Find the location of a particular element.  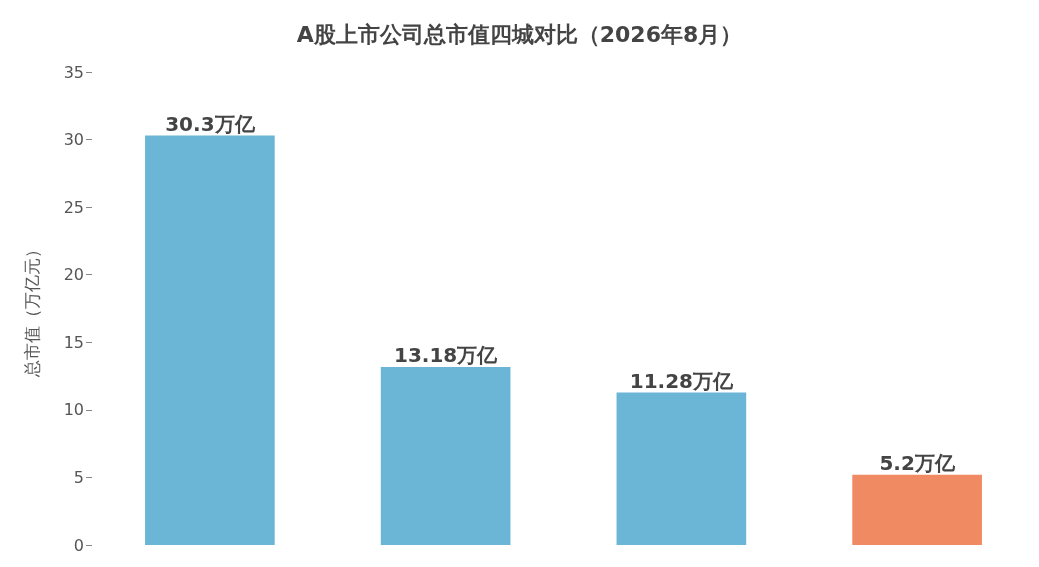

y-tick-label: 35 is located at coordinates (73, 72).